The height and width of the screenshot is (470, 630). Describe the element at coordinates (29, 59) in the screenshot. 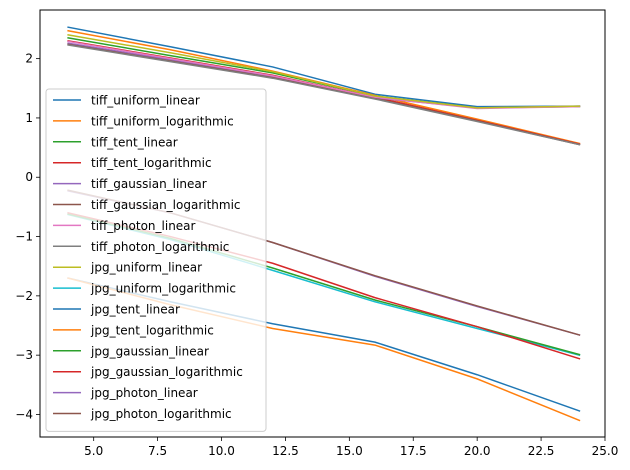

I see `y-tick-label: 2` at that location.